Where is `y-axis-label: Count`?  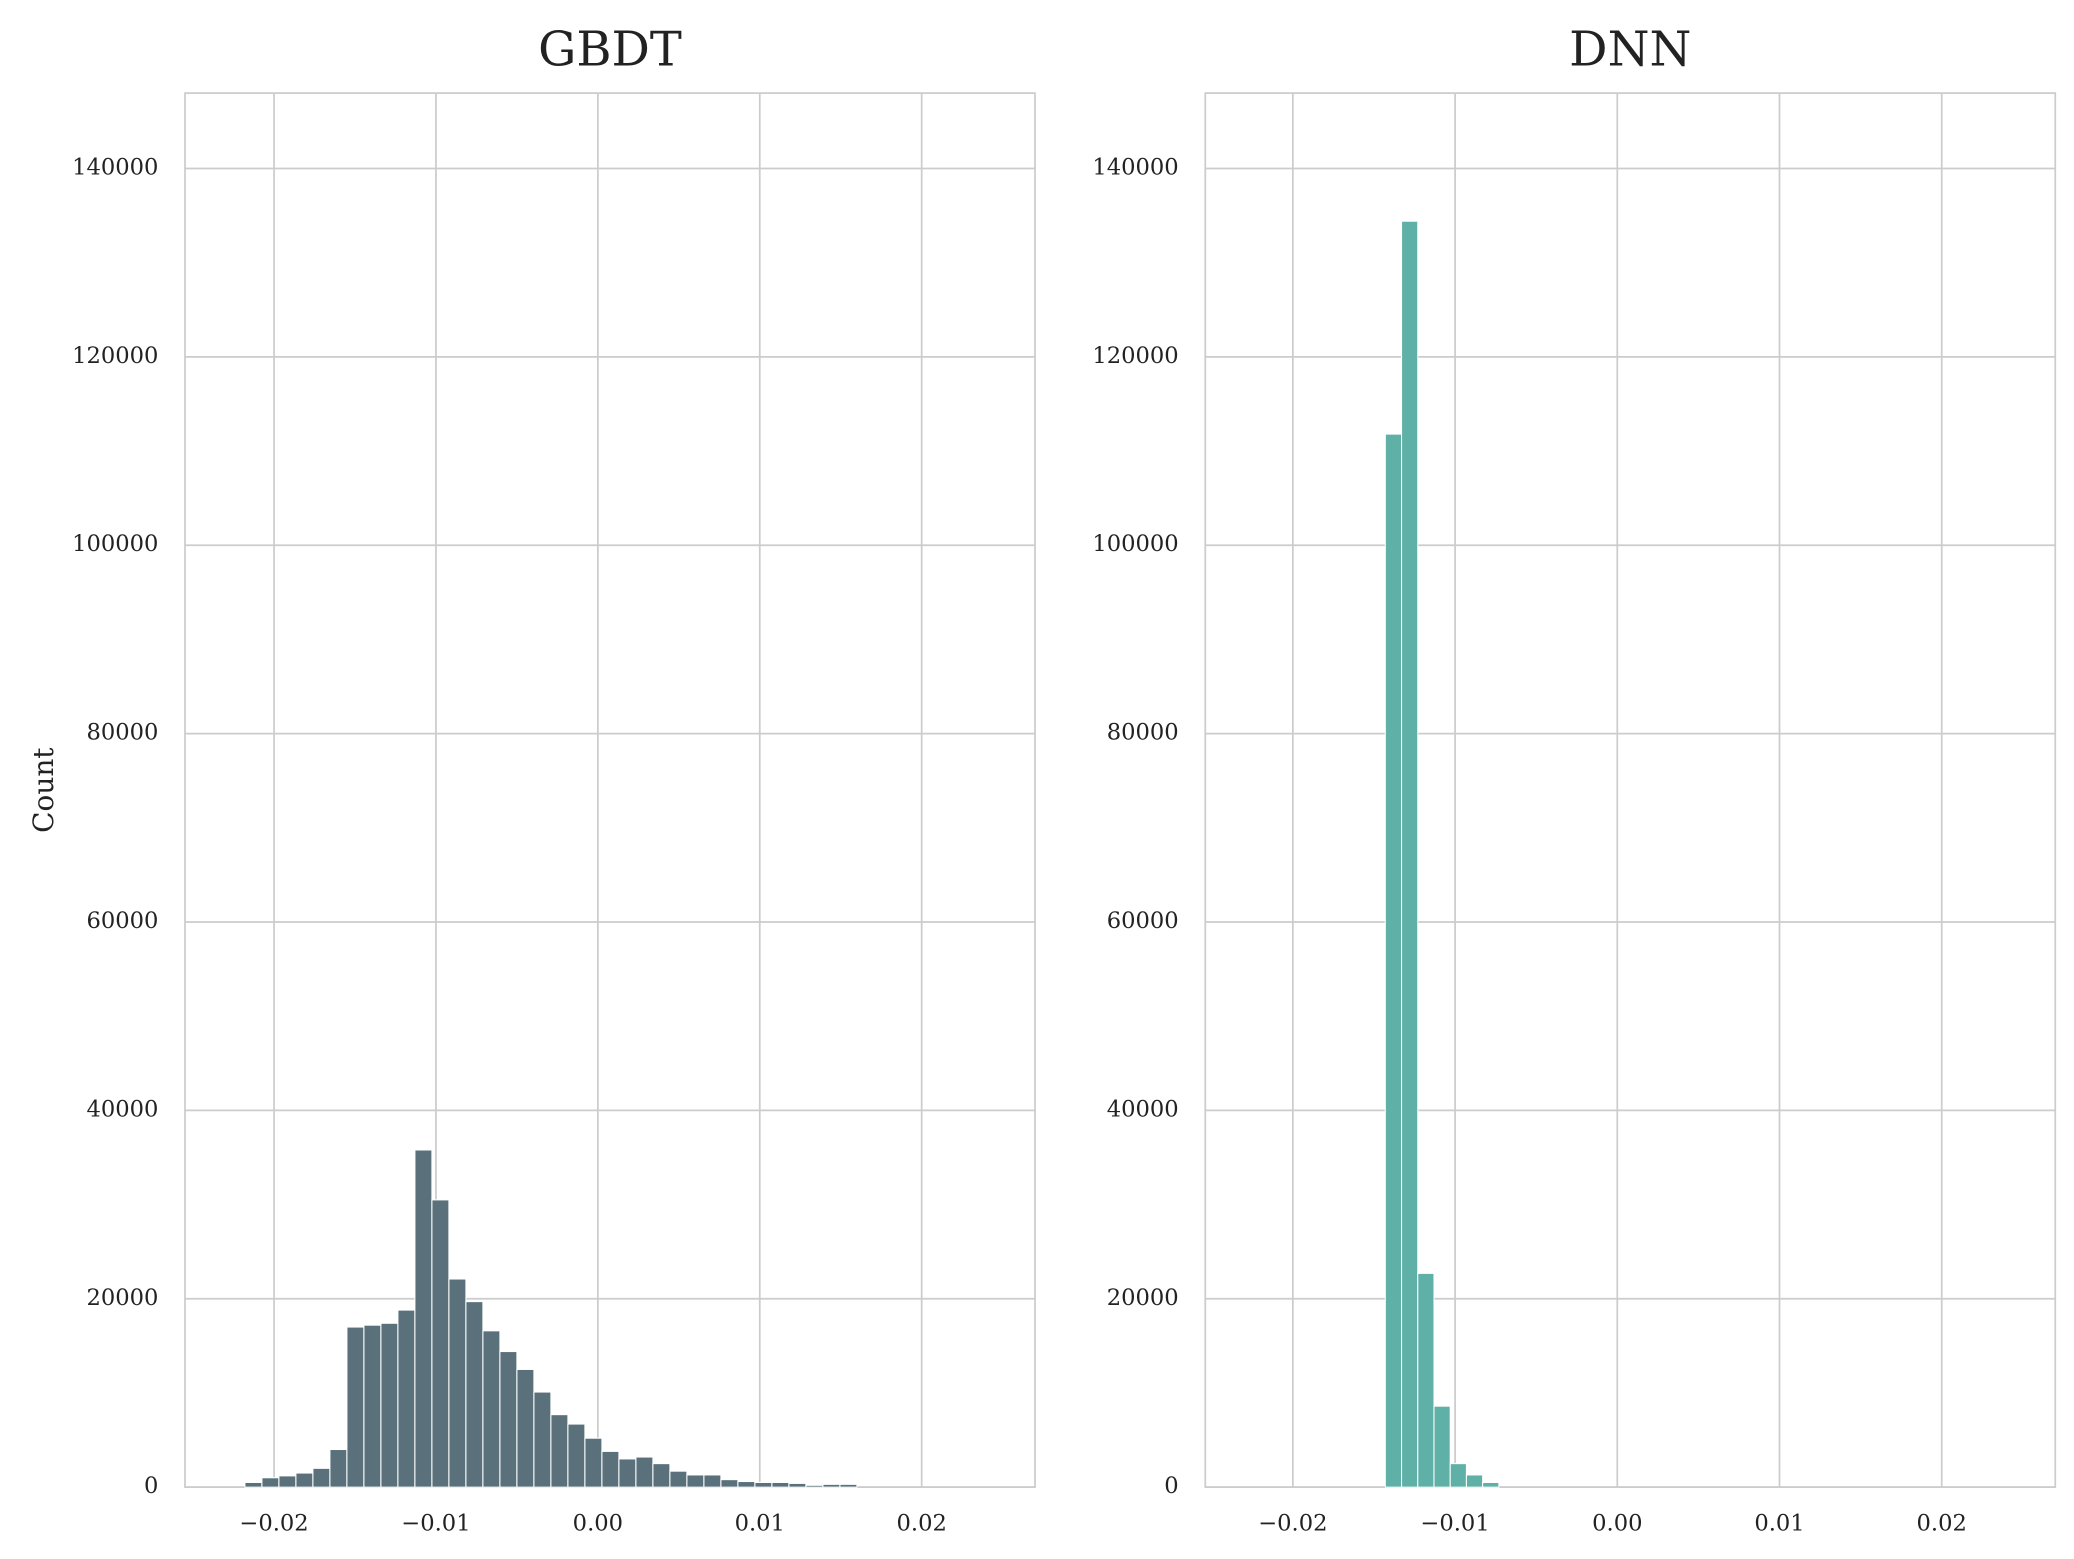
y-axis-label: Count is located at coordinates (43, 789).